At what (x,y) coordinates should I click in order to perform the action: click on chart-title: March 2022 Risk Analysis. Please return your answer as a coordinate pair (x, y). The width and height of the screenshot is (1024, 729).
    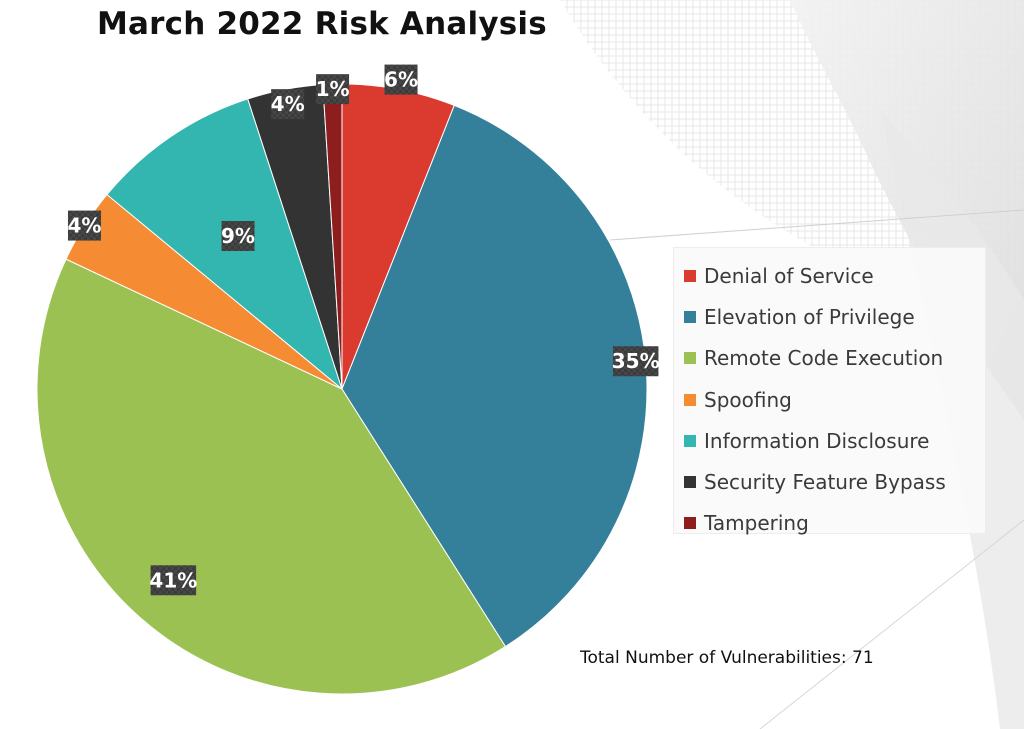
    Looking at the image, I should click on (322, 24).